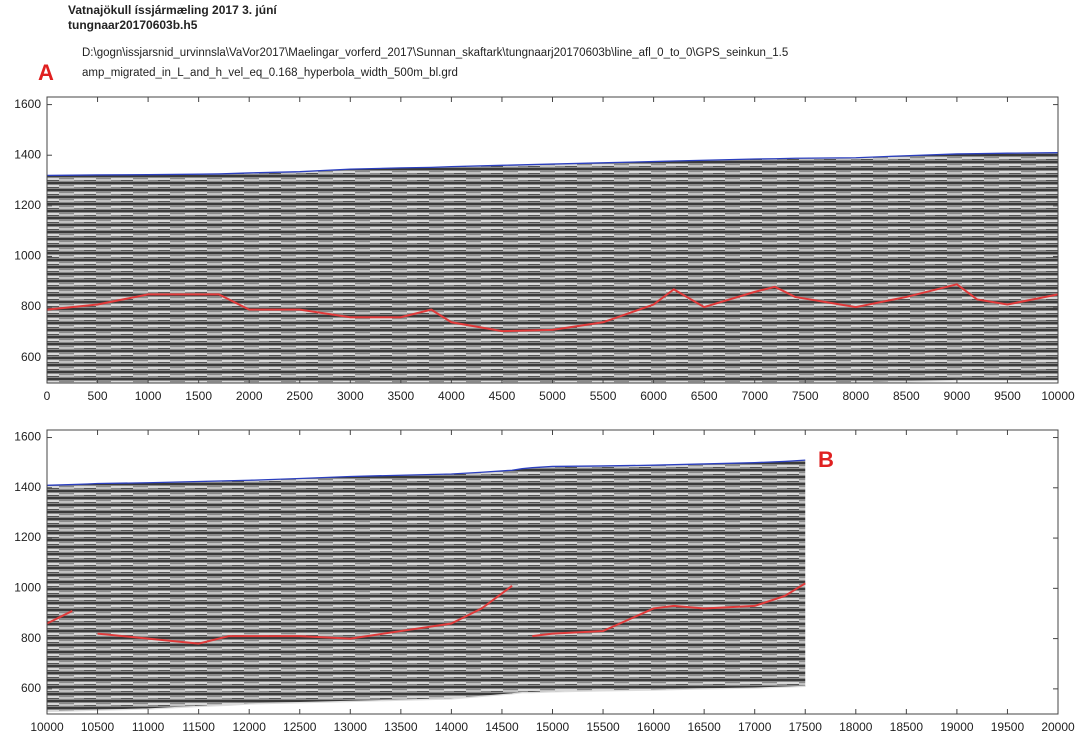  I want to click on x-tick-label: 17500, so click(806, 727).